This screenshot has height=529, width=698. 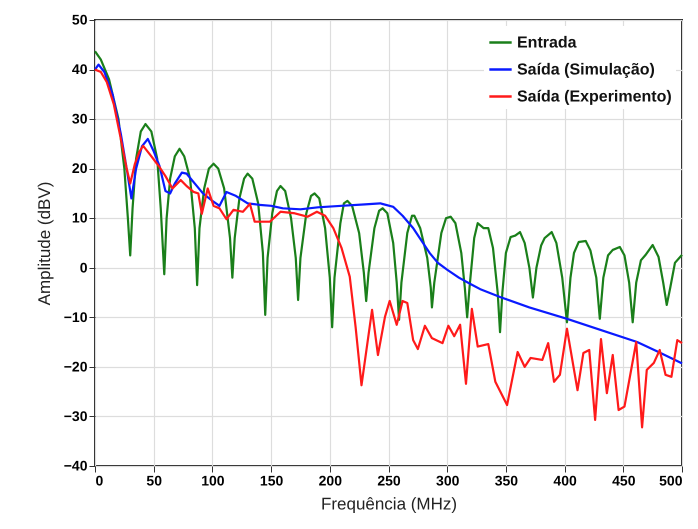 What do you see at coordinates (330, 480) in the screenshot?
I see `x-tick-label: 200` at bounding box center [330, 480].